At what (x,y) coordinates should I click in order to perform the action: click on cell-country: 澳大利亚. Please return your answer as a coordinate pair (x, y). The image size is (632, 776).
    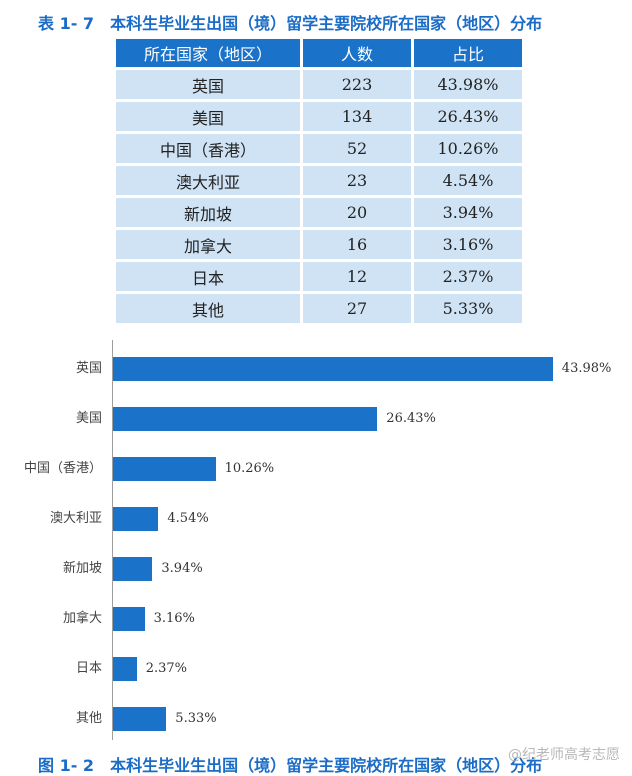
    Looking at the image, I should click on (208, 180).